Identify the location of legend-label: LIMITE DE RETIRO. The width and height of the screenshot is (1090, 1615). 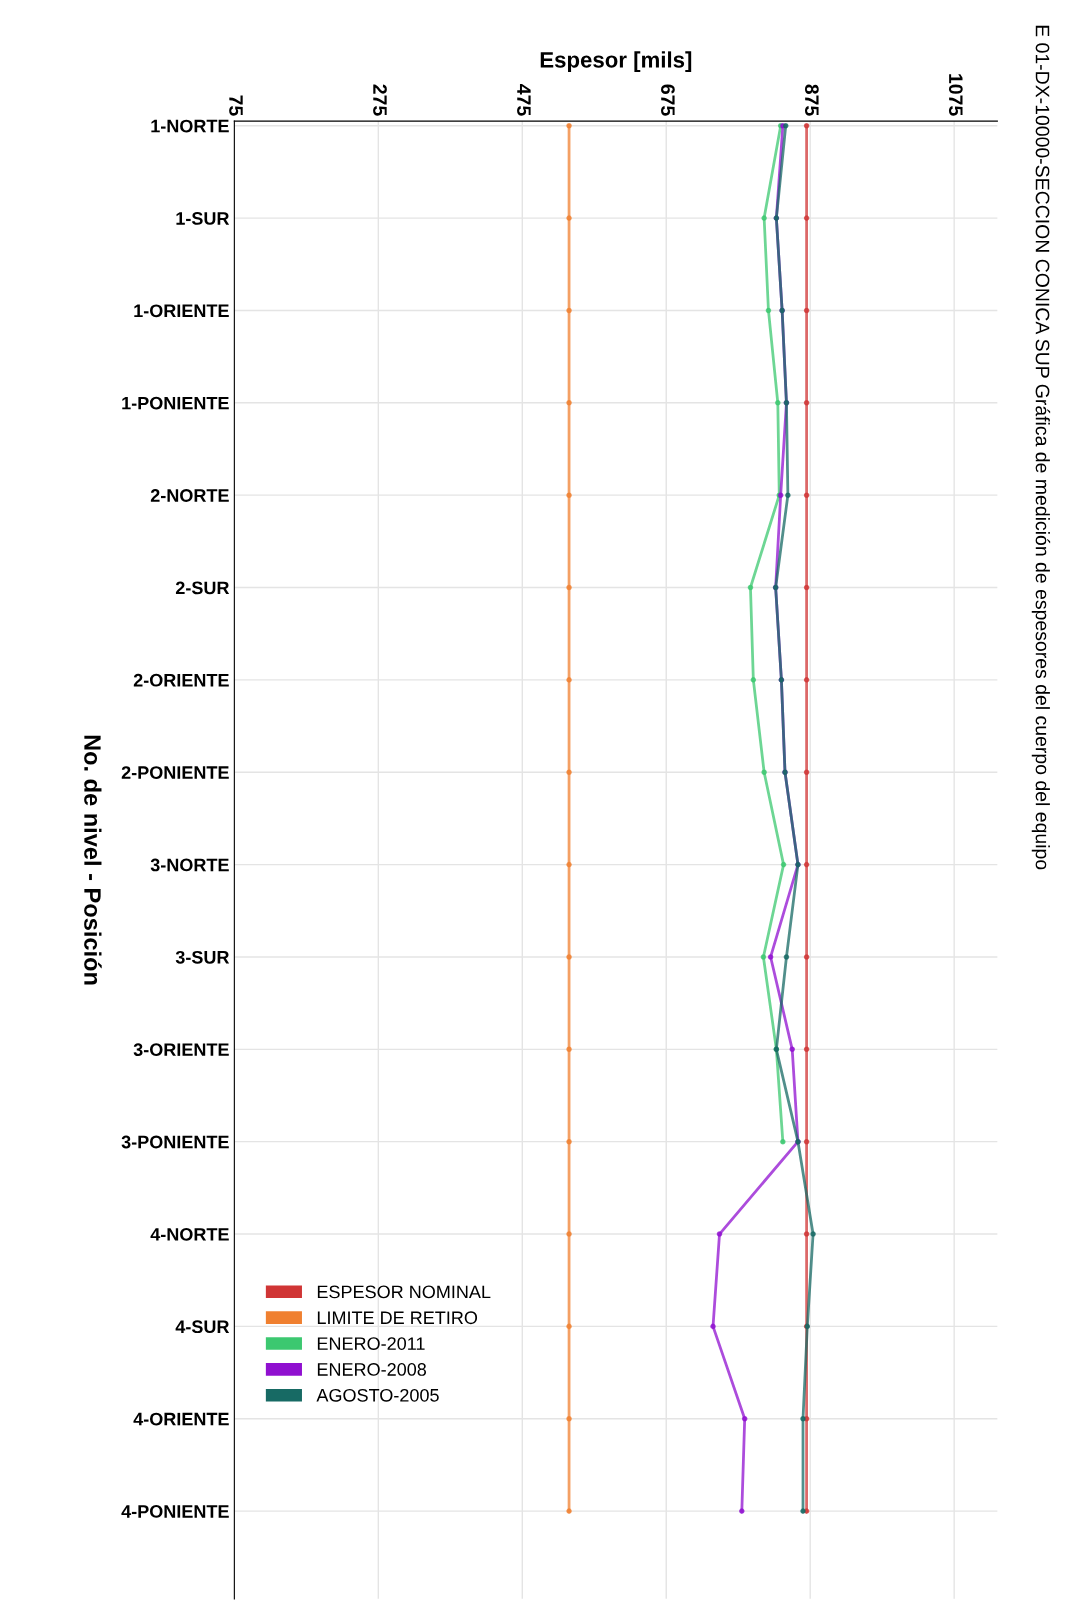
(397, 1318).